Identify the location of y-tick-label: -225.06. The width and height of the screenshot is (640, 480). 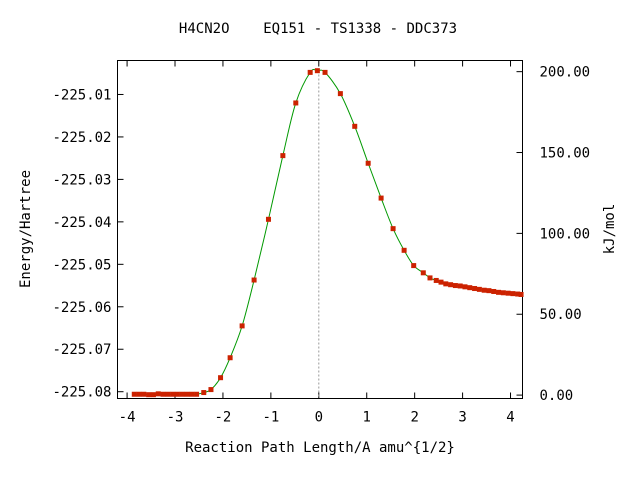
(81, 308).